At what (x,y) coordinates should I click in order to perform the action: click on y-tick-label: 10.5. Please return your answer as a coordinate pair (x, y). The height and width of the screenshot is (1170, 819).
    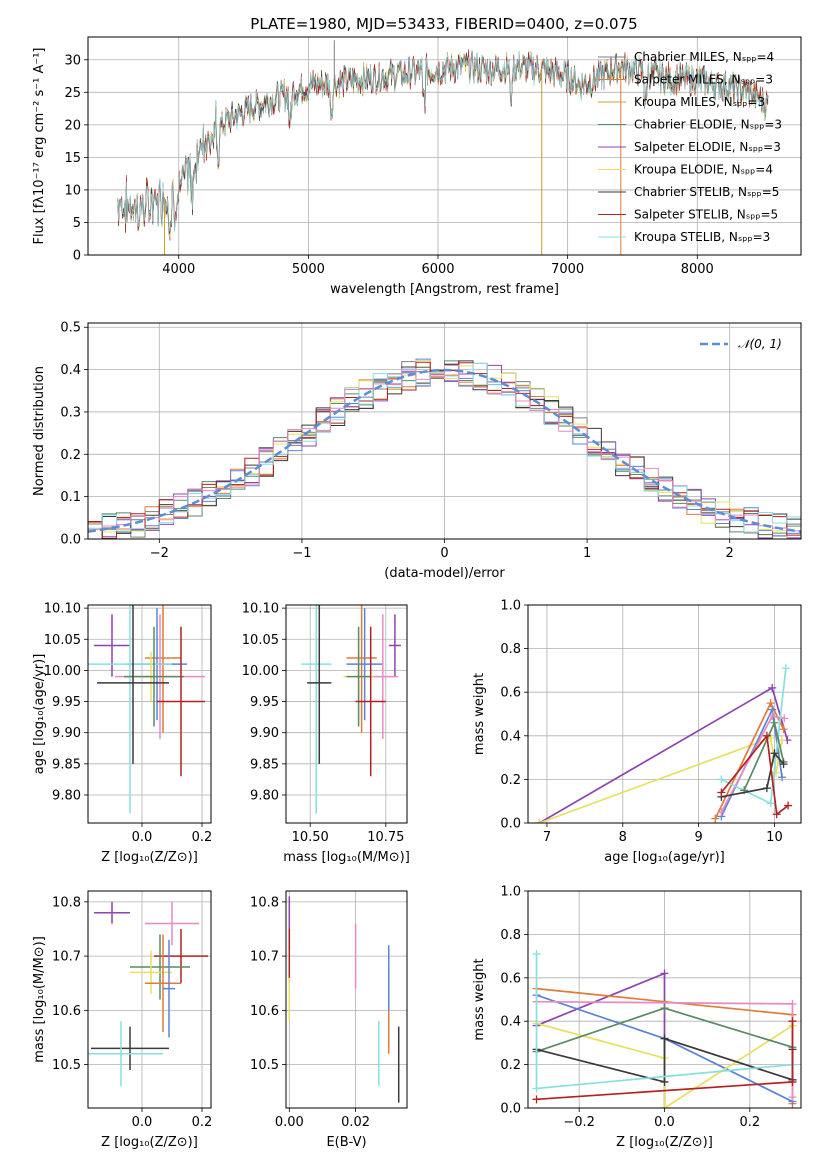
    Looking at the image, I should click on (66, 1065).